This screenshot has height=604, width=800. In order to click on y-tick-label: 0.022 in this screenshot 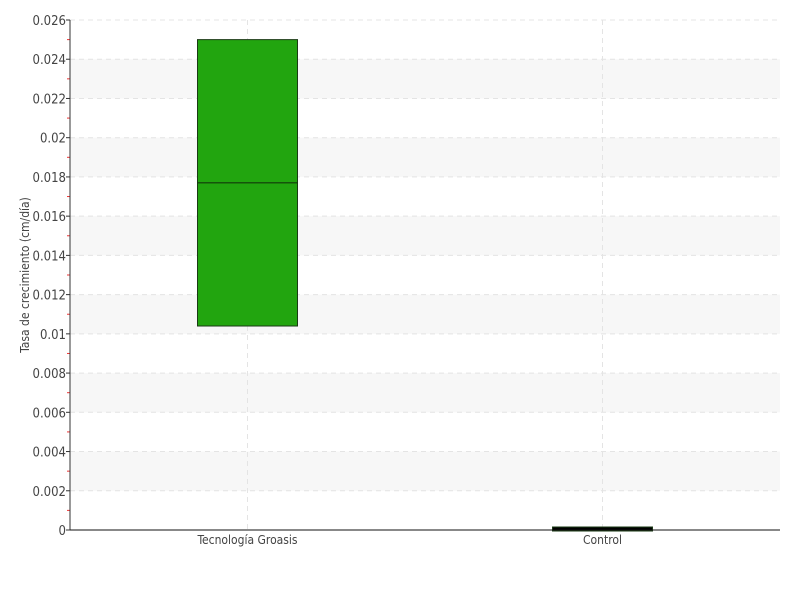, I will do `click(49, 99)`.